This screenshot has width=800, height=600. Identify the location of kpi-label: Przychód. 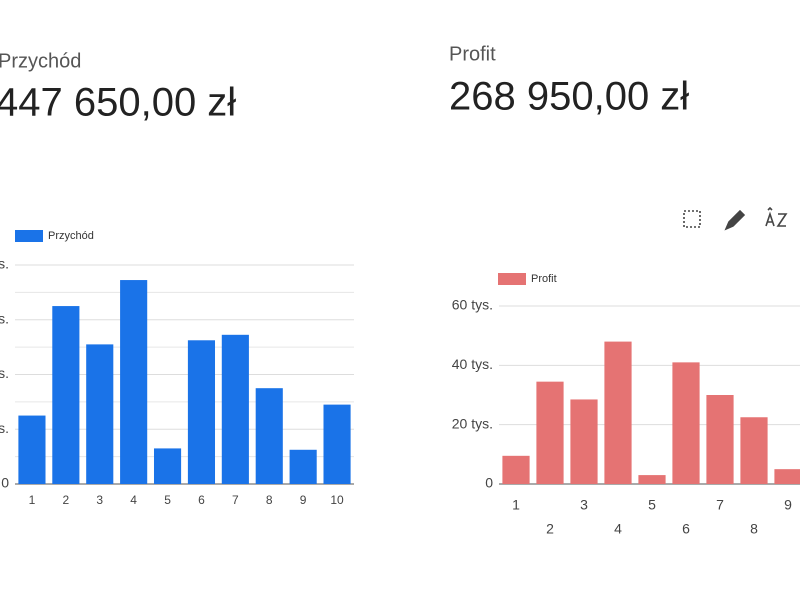
(40, 61).